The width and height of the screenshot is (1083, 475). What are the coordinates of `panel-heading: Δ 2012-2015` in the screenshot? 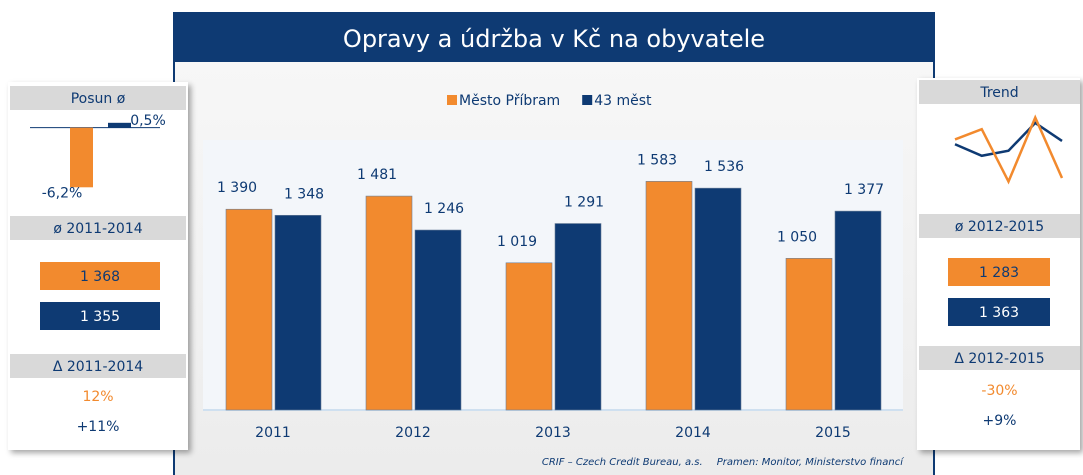 It's located at (999, 359).